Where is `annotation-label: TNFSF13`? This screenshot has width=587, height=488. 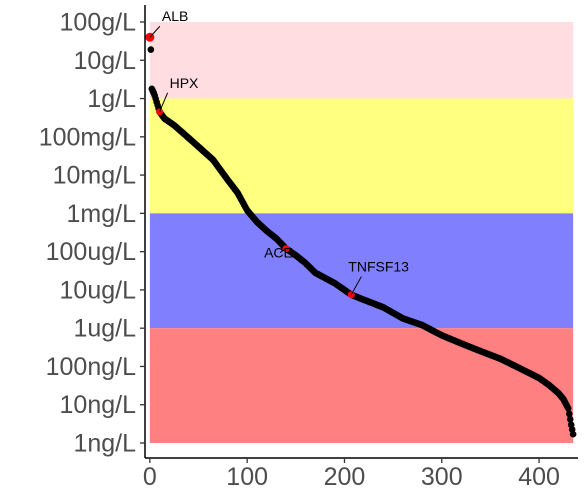
annotation-label: TNFSF13 is located at coordinates (378, 267).